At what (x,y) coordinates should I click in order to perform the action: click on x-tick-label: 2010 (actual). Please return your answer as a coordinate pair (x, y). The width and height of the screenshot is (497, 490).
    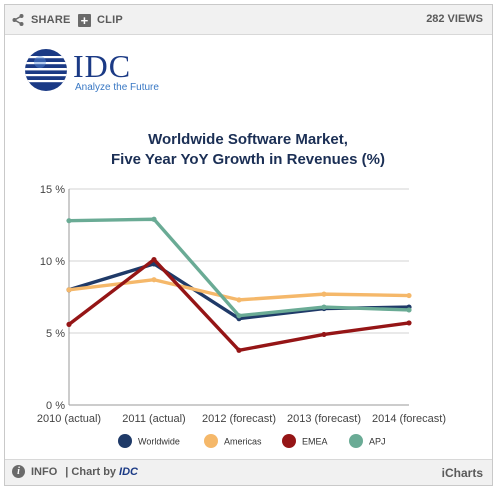
    Looking at the image, I should click on (69, 419).